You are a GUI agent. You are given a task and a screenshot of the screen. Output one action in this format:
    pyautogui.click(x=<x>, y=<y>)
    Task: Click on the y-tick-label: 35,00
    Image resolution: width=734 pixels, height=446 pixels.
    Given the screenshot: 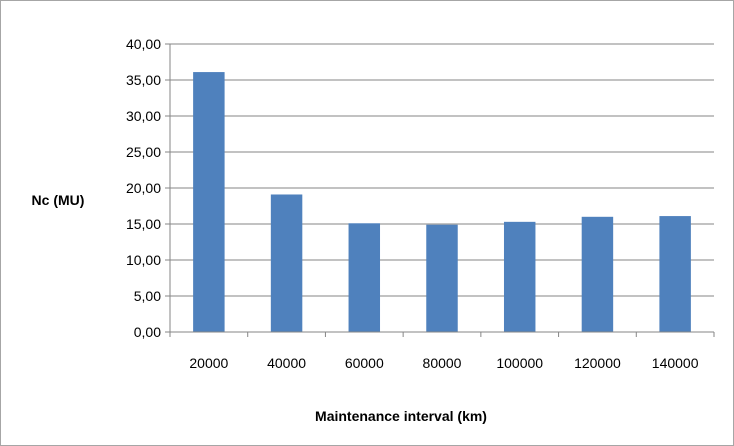 What is the action you would take?
    pyautogui.click(x=143, y=80)
    